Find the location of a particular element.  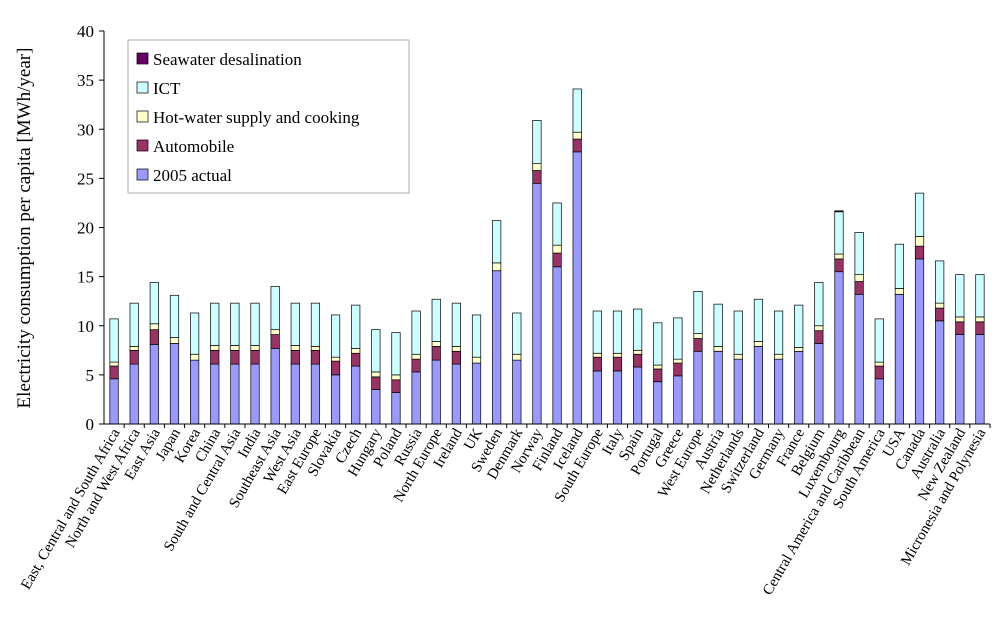

x-tick-label: East, Central and South Africa is located at coordinates (70, 509).